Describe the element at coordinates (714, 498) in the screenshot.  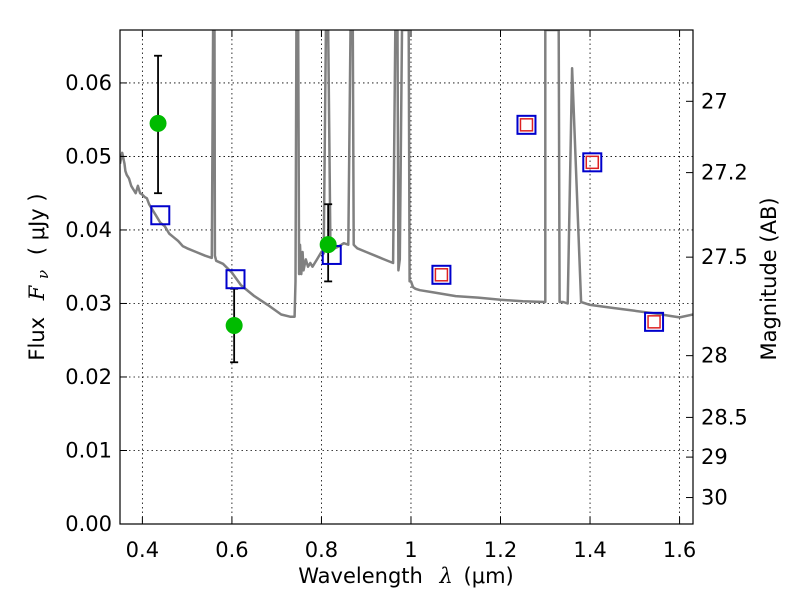
I see `y2-tick-label: 30` at that location.